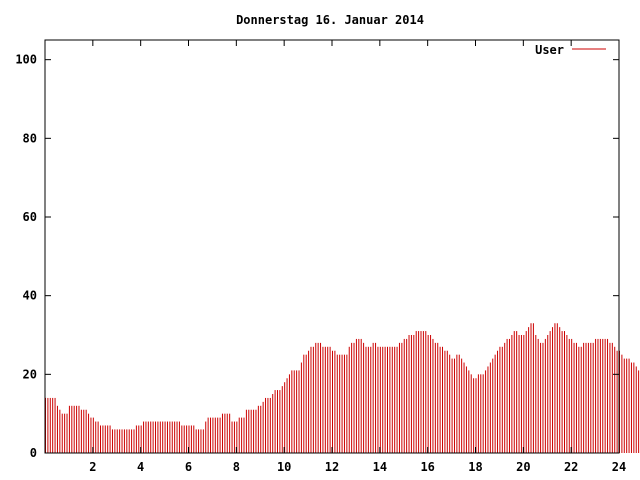 The width and height of the screenshot is (640, 480). Describe the element at coordinates (236, 467) in the screenshot. I see `x-tick-label: 8` at that location.